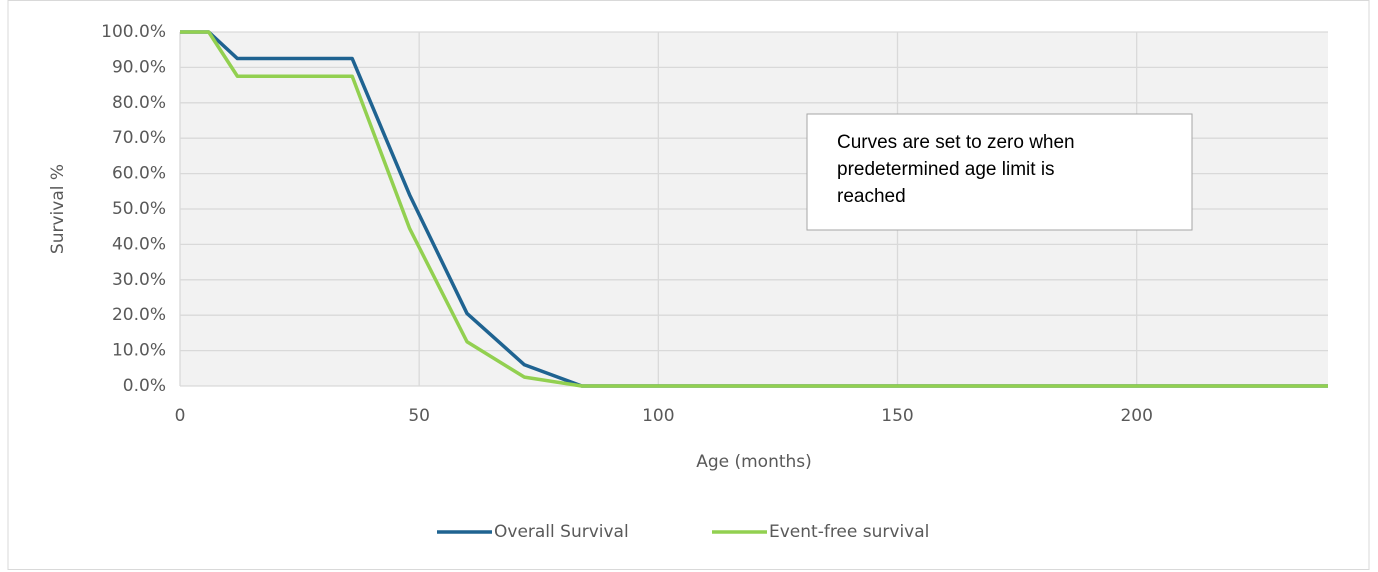 The image size is (1378, 572). Describe the element at coordinates (144, 386) in the screenshot. I see `y-tick-label: 0.0%` at that location.